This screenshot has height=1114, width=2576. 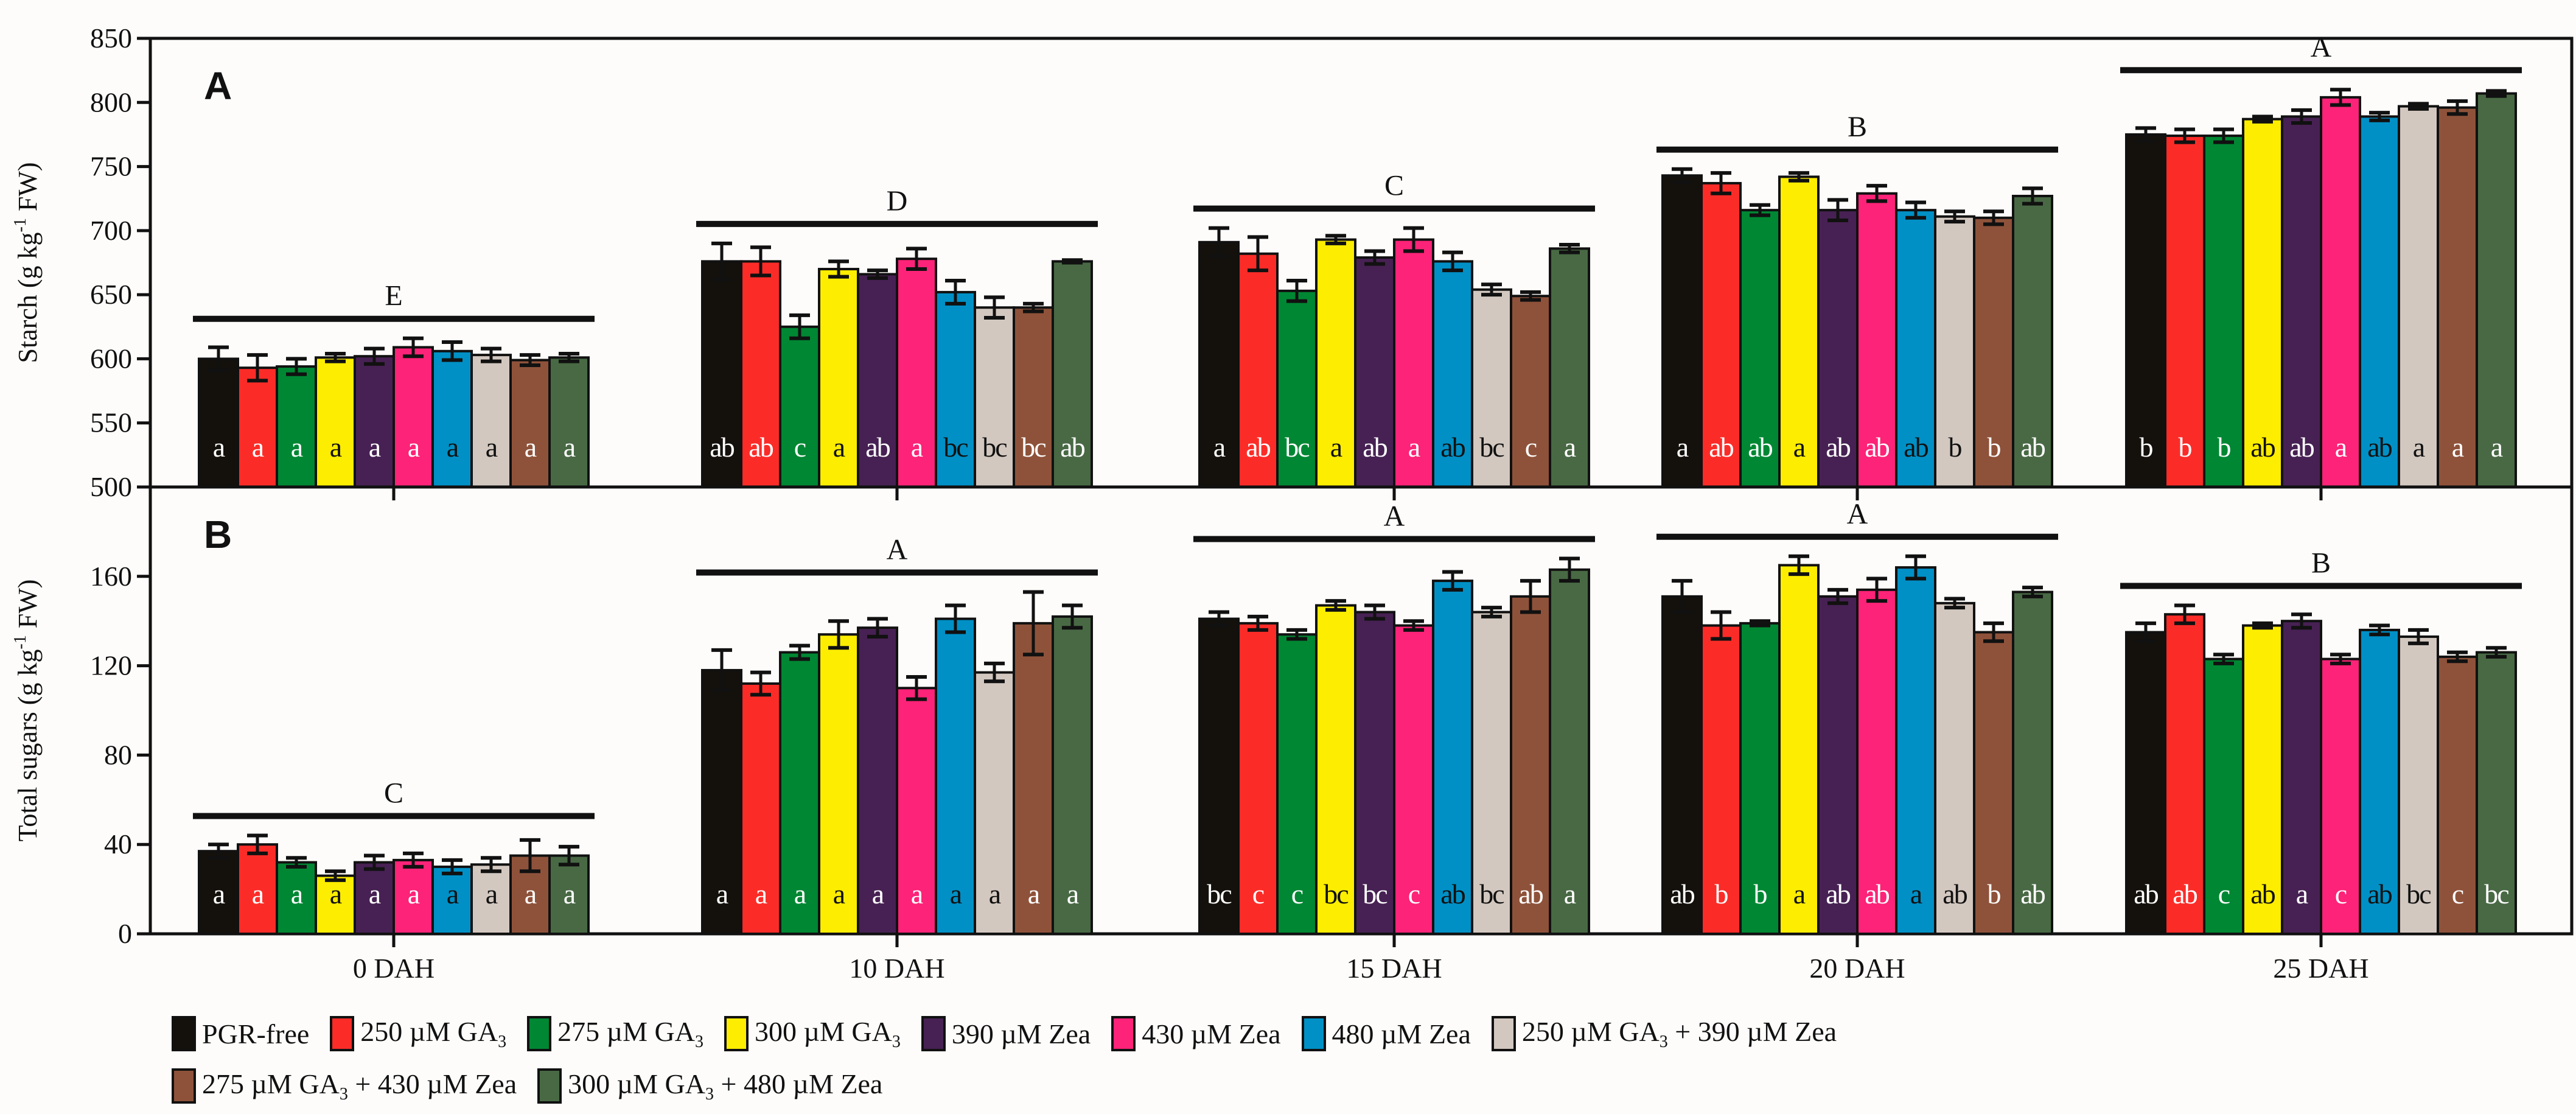 What do you see at coordinates (1752, 1031) in the screenshot?
I see `legend-label-text: + 390 µM Zea` at bounding box center [1752, 1031].